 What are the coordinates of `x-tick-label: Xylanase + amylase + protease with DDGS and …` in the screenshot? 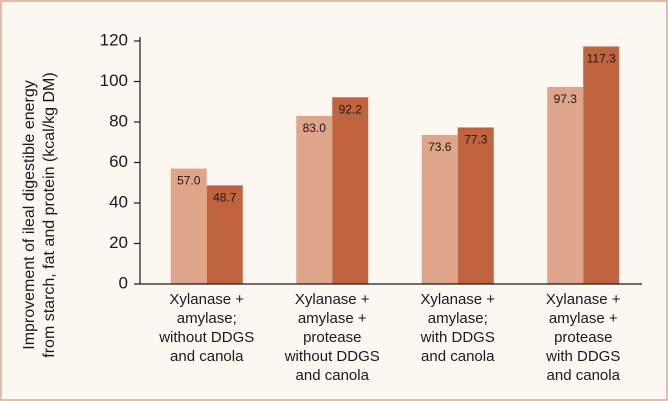 It's located at (583, 337).